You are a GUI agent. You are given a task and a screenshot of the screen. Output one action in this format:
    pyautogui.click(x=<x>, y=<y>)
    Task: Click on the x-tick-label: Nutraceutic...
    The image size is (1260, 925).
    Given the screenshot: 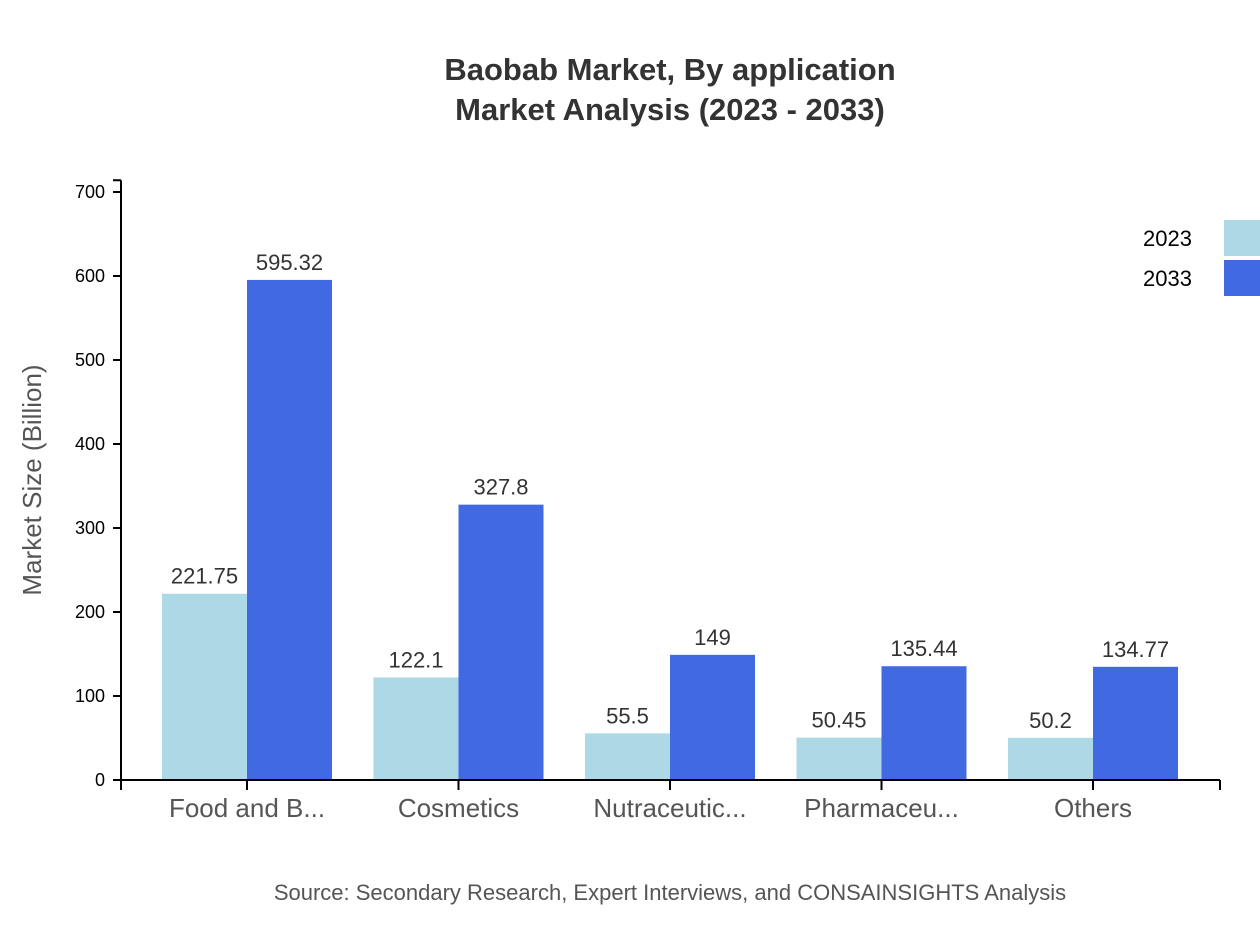 What is the action you would take?
    pyautogui.click(x=669, y=808)
    